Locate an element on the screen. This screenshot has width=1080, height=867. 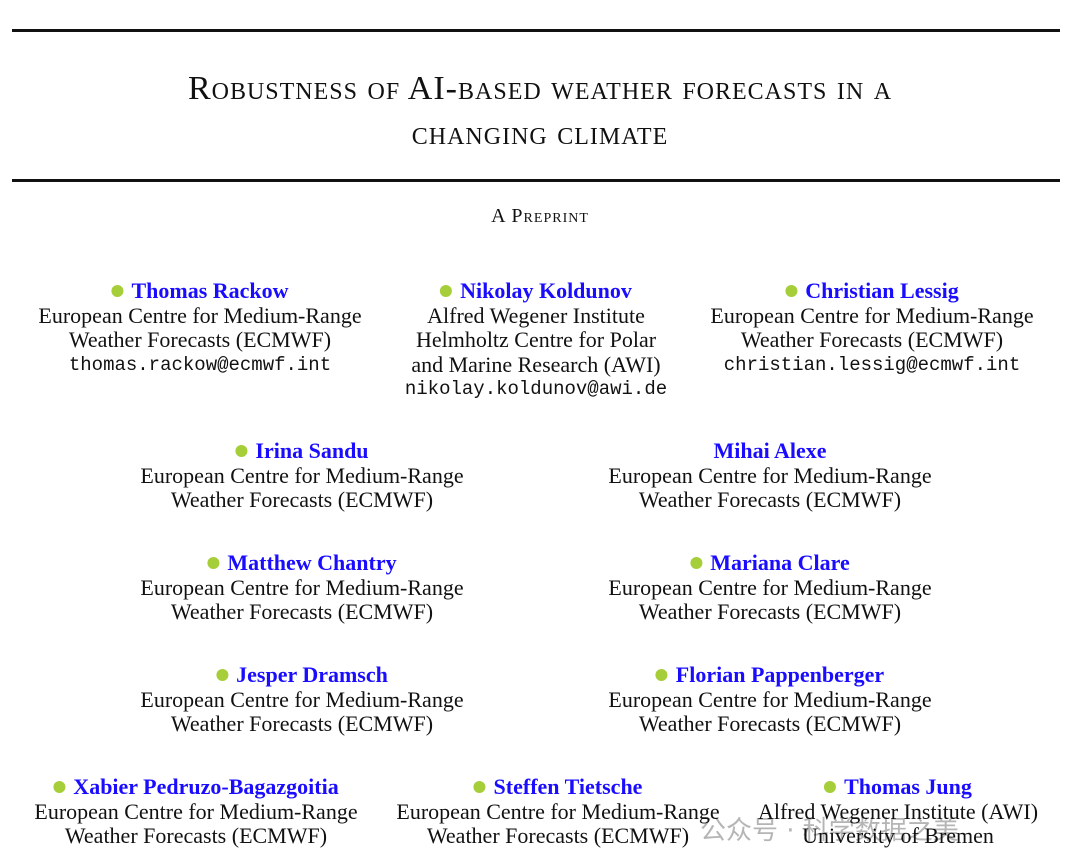
author-name: Jesper Dramsch is located at coordinates (312, 674).